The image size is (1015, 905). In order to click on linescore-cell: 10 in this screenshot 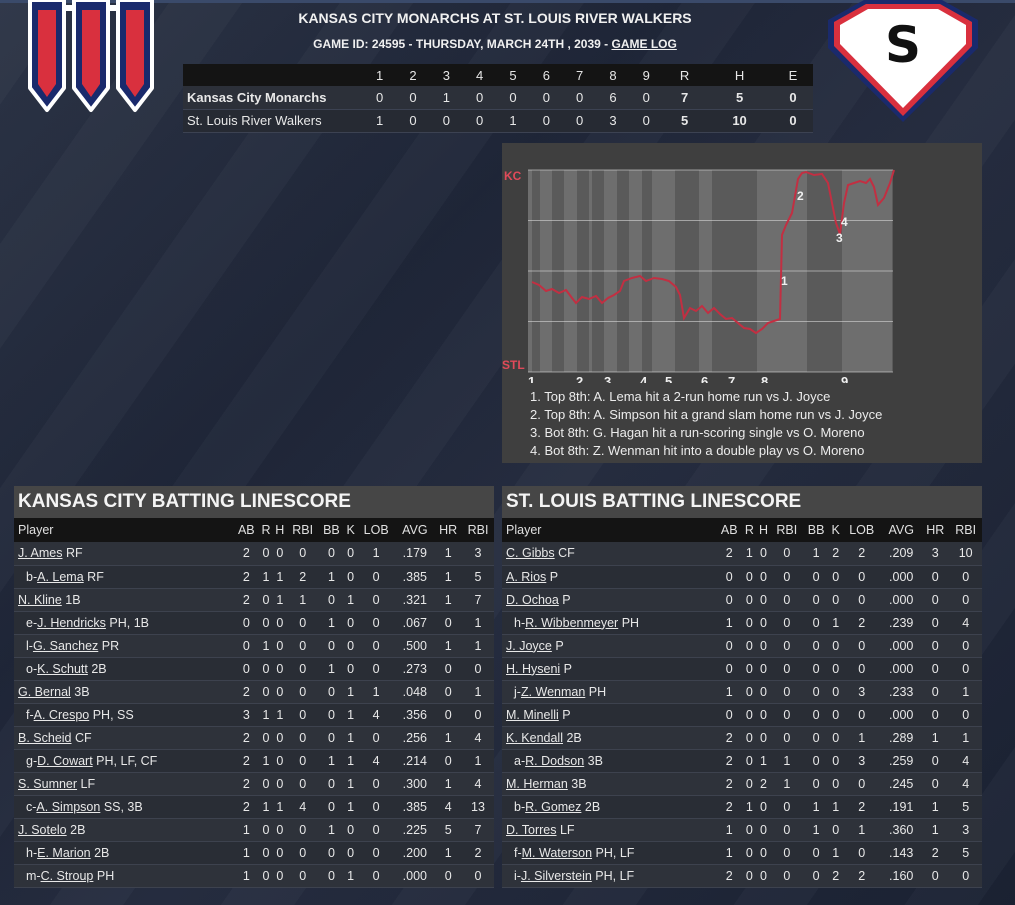, I will do `click(739, 121)`.